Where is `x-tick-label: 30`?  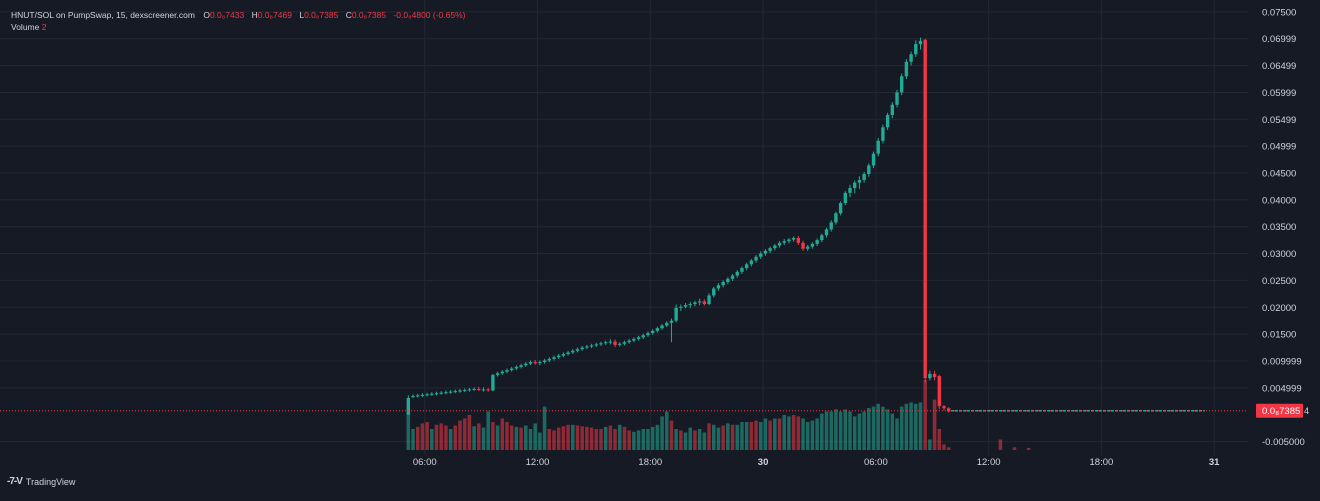 x-tick-label: 30 is located at coordinates (763, 462).